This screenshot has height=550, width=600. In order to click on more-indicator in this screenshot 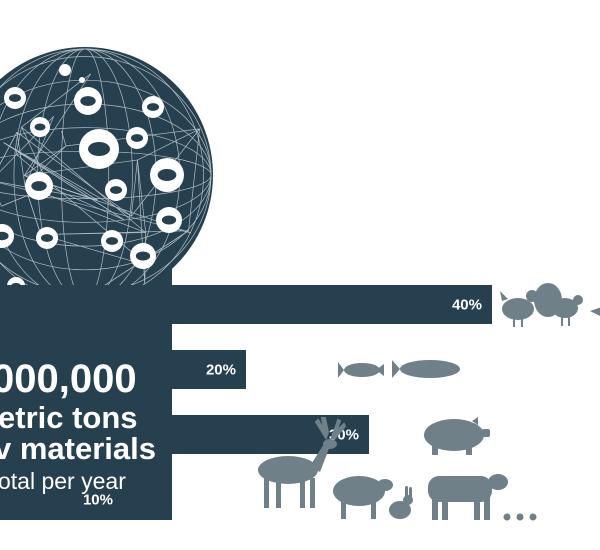, I will do `click(520, 517)`.